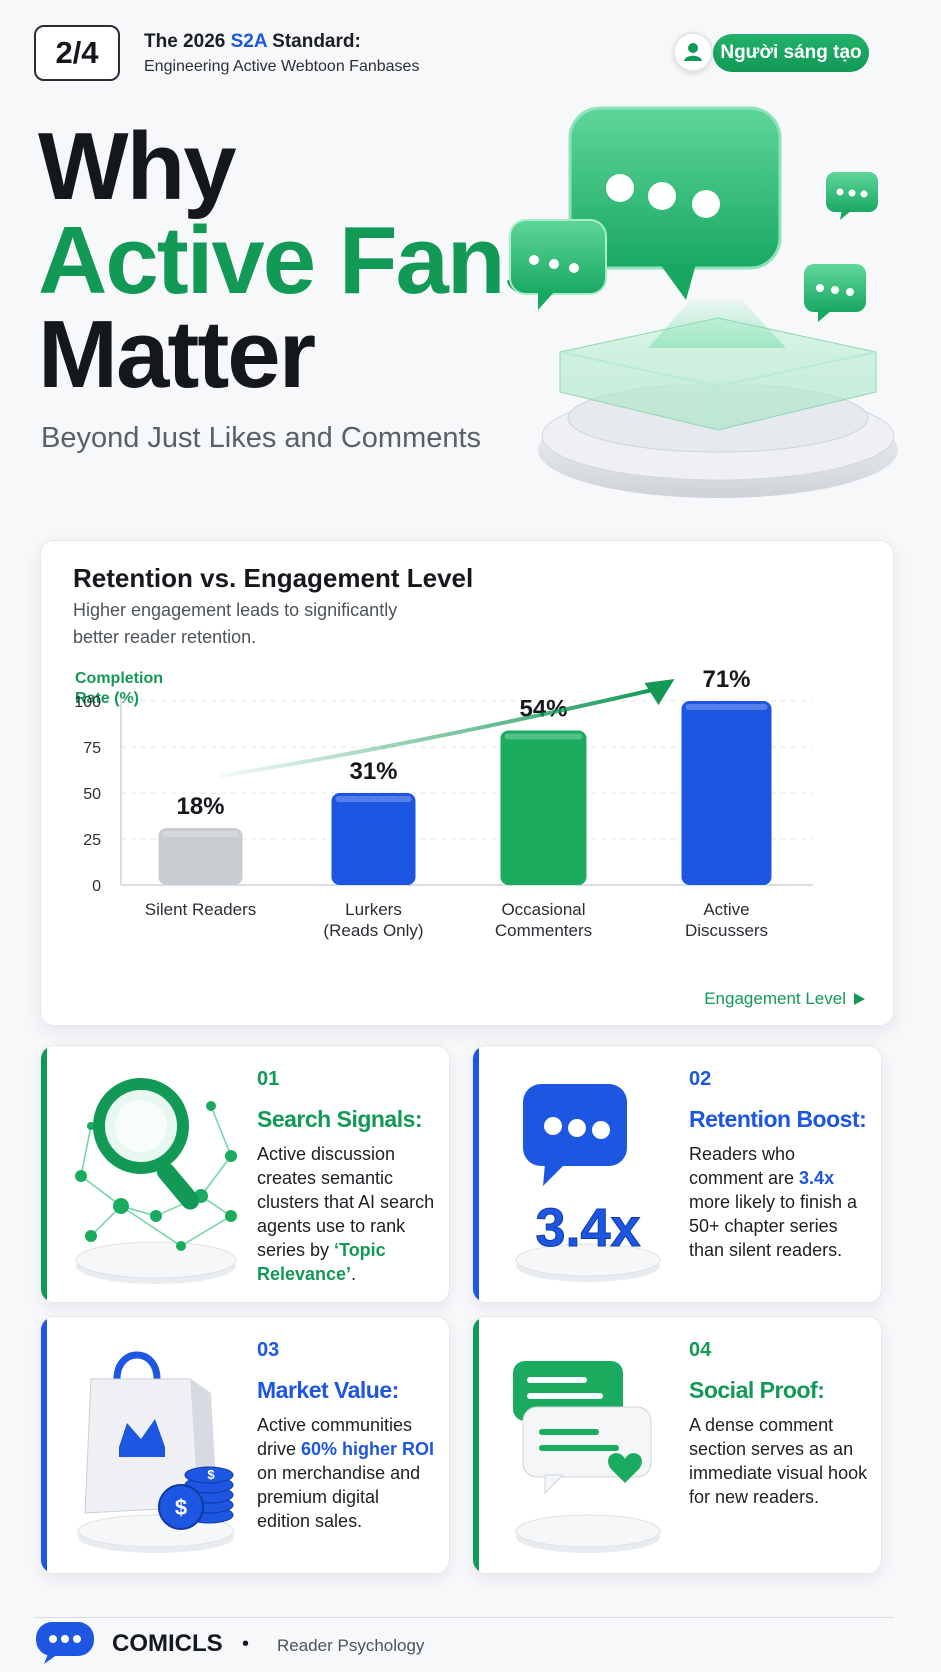 This screenshot has width=941, height=1672. I want to click on footer-tagline: Reader Psychology, so click(351, 1645).